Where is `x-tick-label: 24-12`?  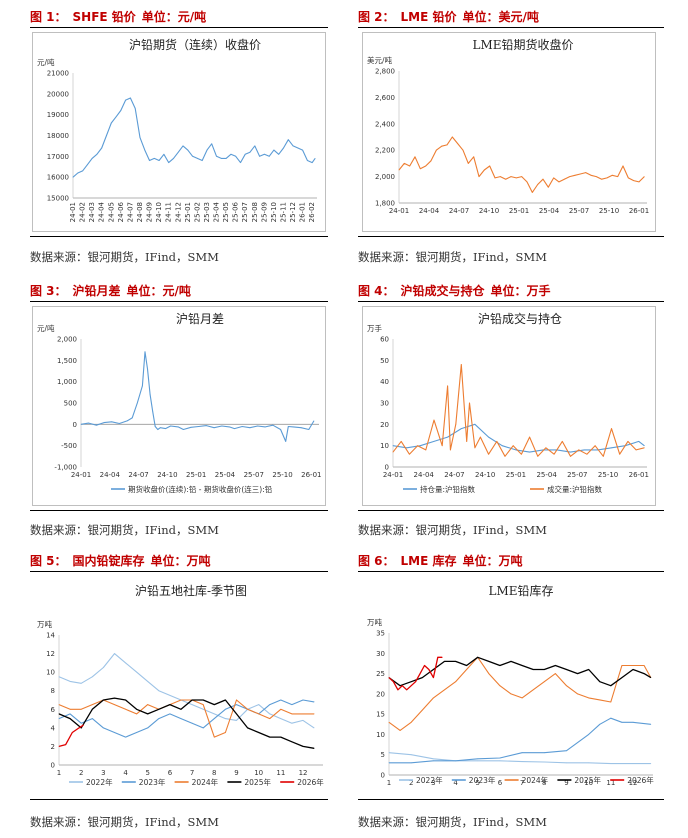 x-tick-label: 24-12 is located at coordinates (178, 212).